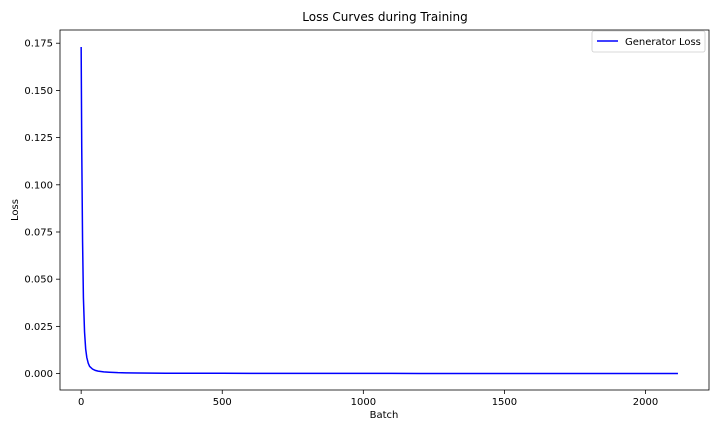 This screenshot has height=432, width=720. What do you see at coordinates (38, 138) in the screenshot?
I see `y-tick-label: 0.125` at bounding box center [38, 138].